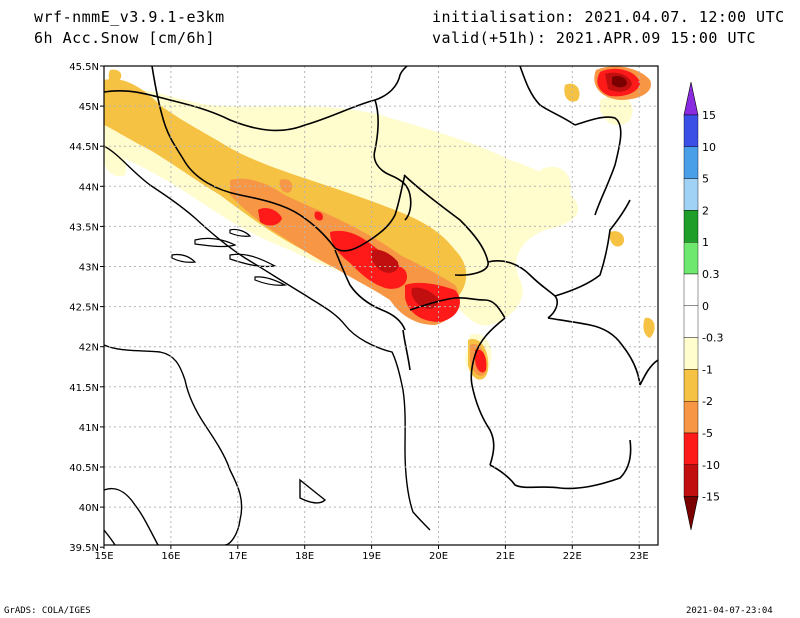 Image resolution: width=800 pixels, height=618 pixels. I want to click on colorbar-label: 2, so click(705, 210).